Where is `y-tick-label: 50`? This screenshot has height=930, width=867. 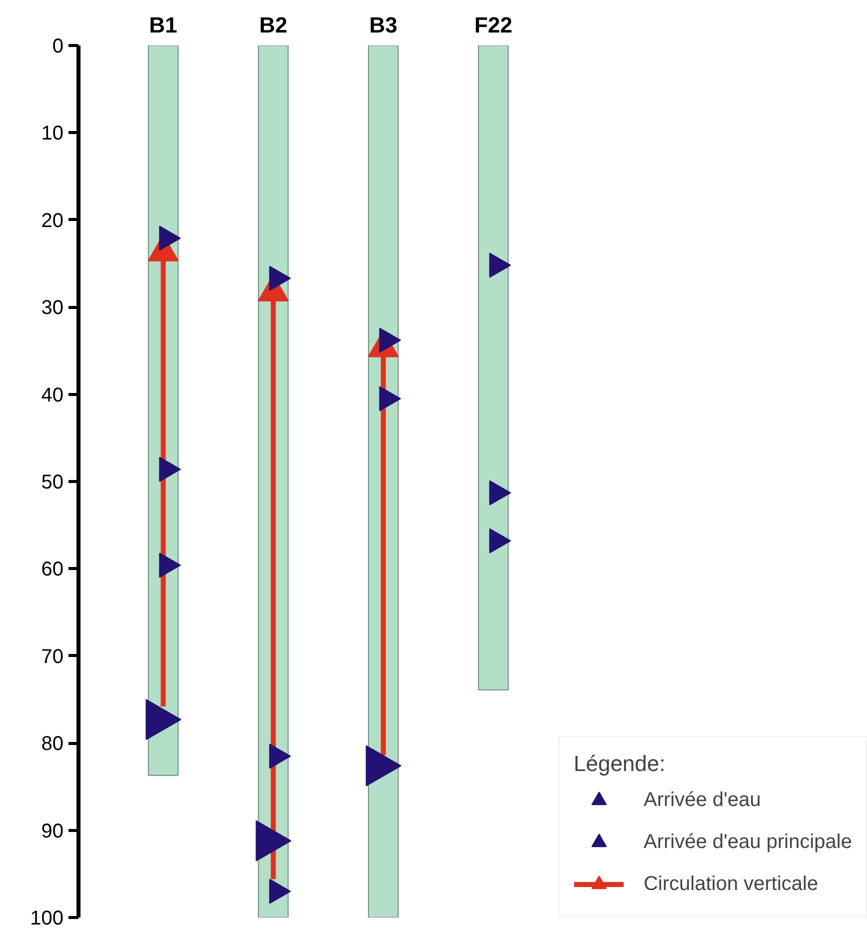
y-tick-label: 50 is located at coordinates (52, 483).